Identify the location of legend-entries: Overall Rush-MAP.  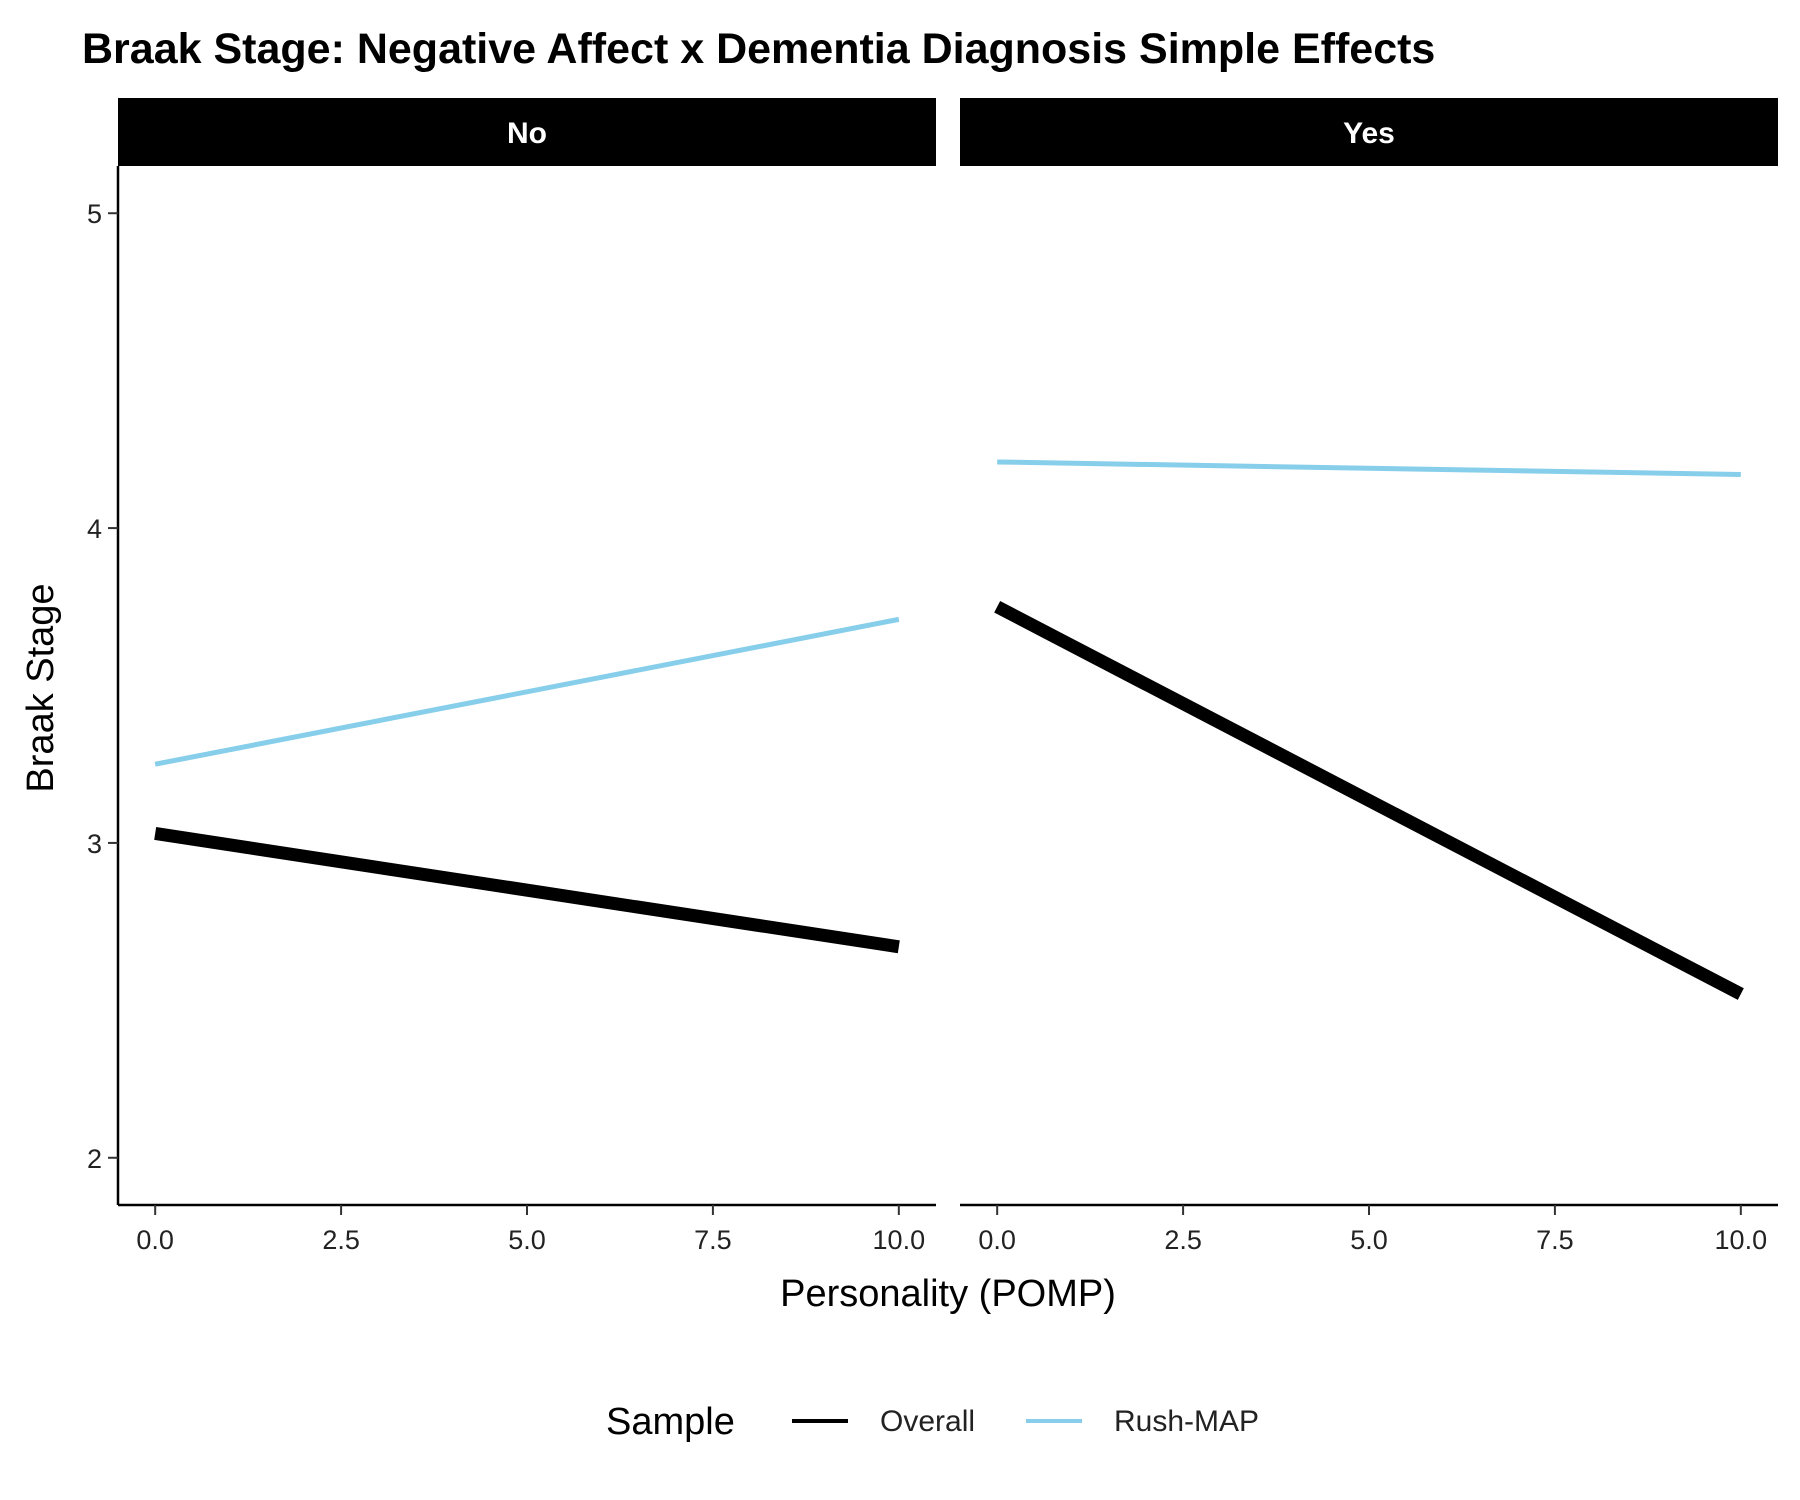
(1025, 1421).